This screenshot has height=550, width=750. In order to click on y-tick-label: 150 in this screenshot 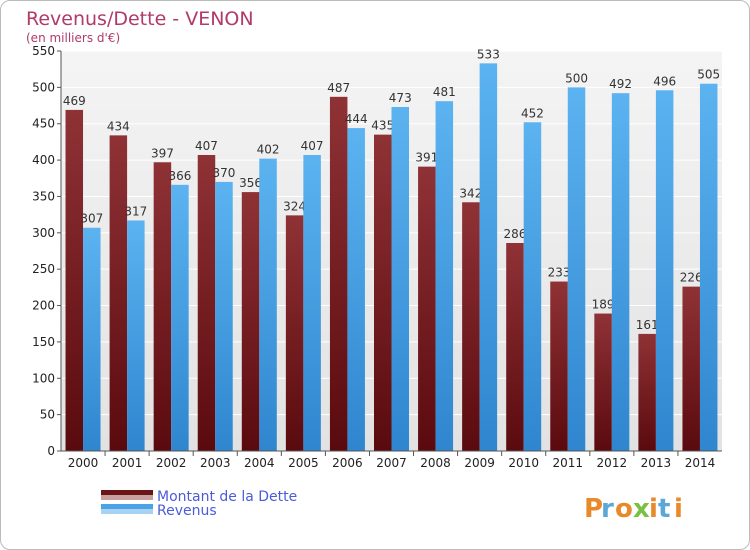, I will do `click(43, 342)`.